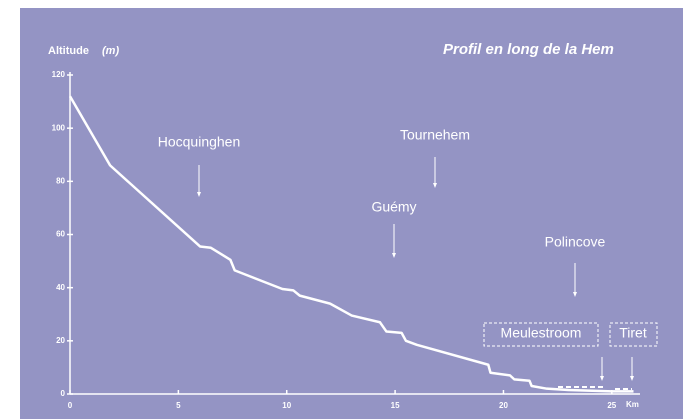 Image resolution: width=683 pixels, height=419 pixels. What do you see at coordinates (395, 405) in the screenshot?
I see `x-tick-label: 15` at bounding box center [395, 405].